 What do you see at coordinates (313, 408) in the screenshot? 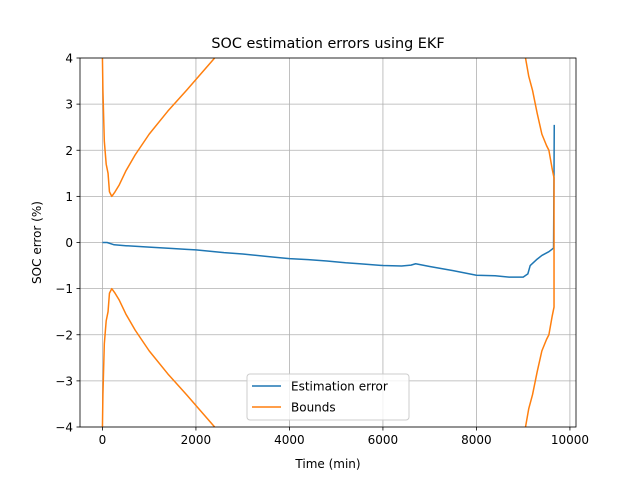
I see `legend-label-bounds: Bounds` at bounding box center [313, 408].